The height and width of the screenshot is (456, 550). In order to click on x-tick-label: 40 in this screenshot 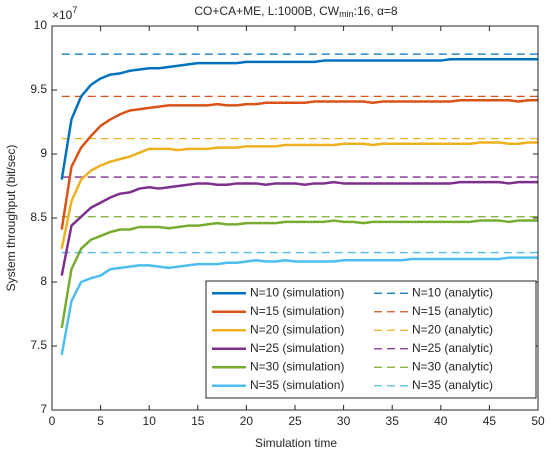, I will do `click(441, 421)`.